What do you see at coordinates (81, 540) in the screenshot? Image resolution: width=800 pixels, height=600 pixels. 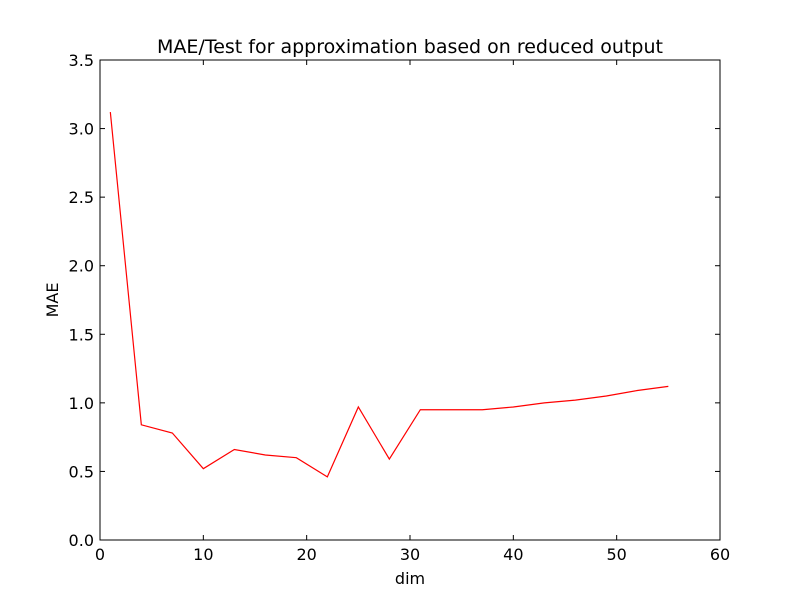 I see `y-tick-label: 0.0` at bounding box center [81, 540].